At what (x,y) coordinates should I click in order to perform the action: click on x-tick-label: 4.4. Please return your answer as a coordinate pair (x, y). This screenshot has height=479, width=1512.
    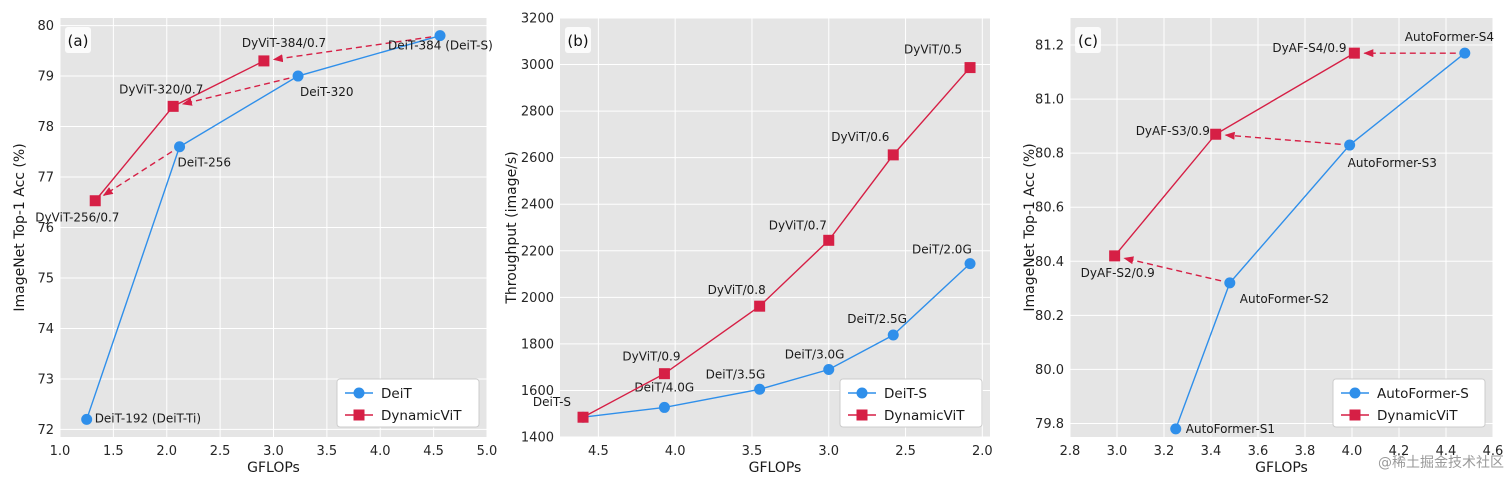
    Looking at the image, I should click on (1446, 451).